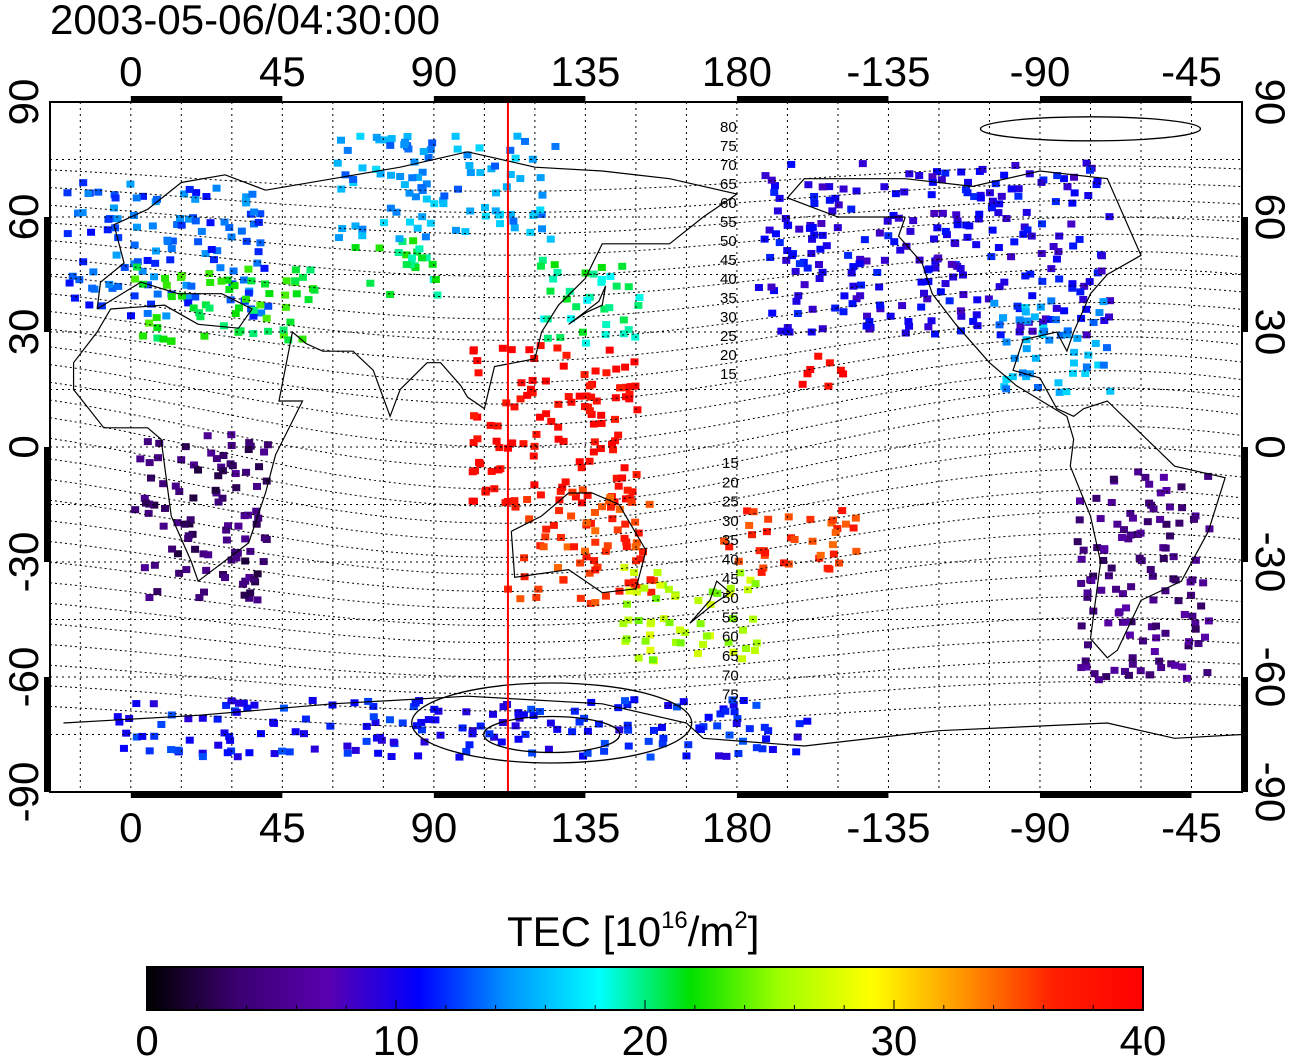 Image resolution: width=1292 pixels, height=1062 pixels. I want to click on frame-bar-top, so click(206, 99).